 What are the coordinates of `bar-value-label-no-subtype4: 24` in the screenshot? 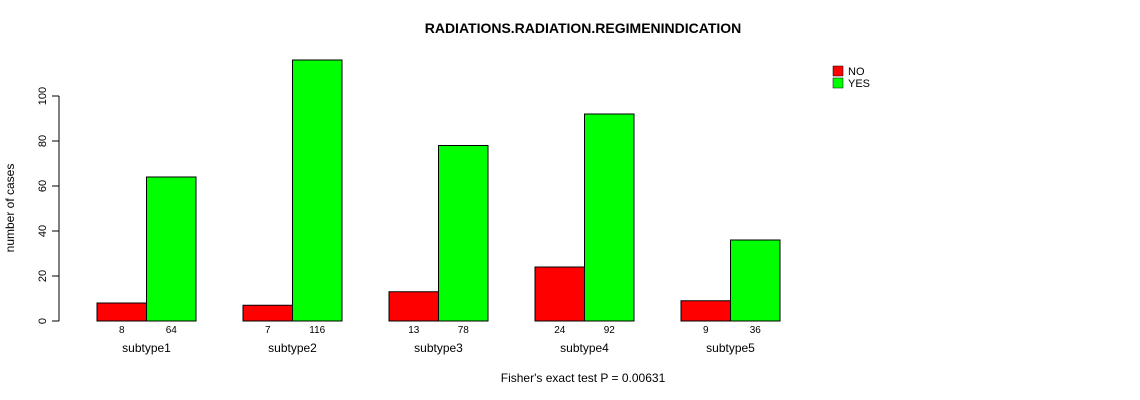 It's located at (560, 330).